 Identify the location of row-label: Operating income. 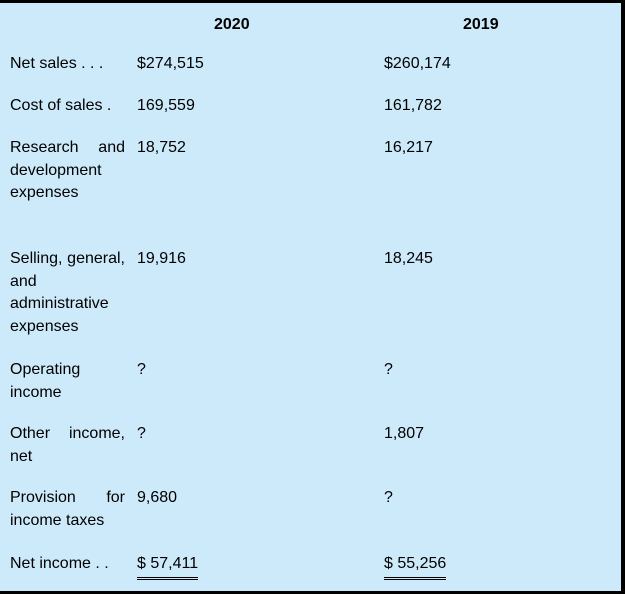
(45, 381).